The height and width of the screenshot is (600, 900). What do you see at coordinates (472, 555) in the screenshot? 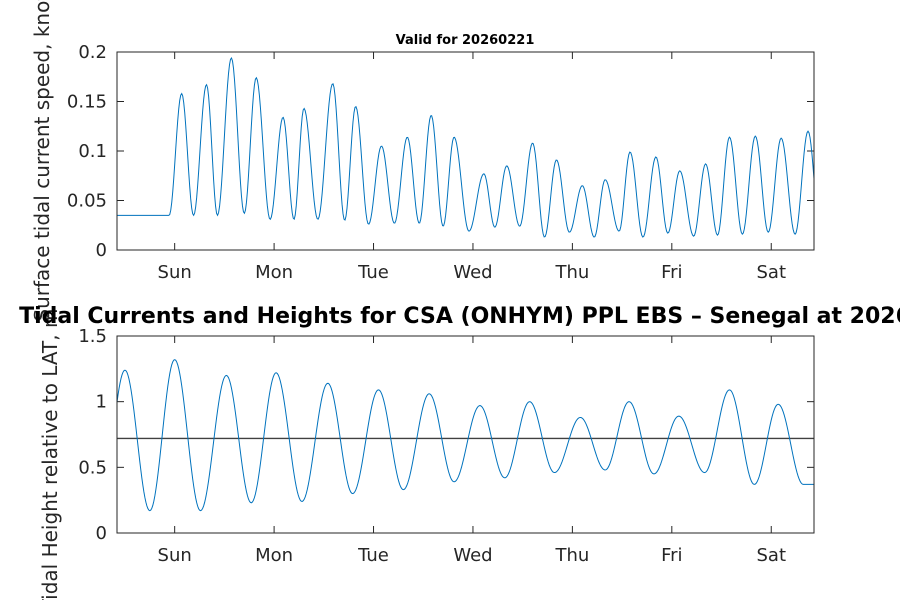
I see `height-xtick-label-wed: Wed` at bounding box center [472, 555].